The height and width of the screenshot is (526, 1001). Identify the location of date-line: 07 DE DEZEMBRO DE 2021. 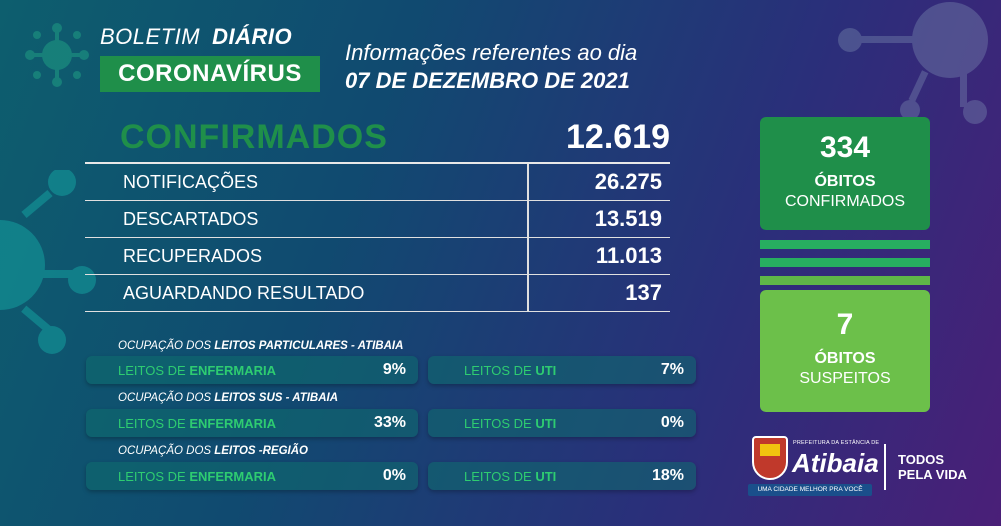
(487, 80).